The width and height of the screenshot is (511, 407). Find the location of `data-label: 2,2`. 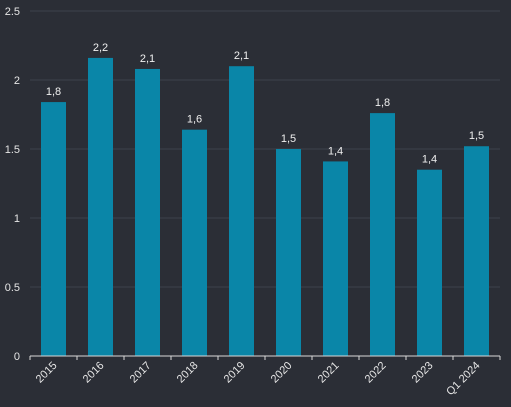

data-label: 2,2 is located at coordinates (100, 48).